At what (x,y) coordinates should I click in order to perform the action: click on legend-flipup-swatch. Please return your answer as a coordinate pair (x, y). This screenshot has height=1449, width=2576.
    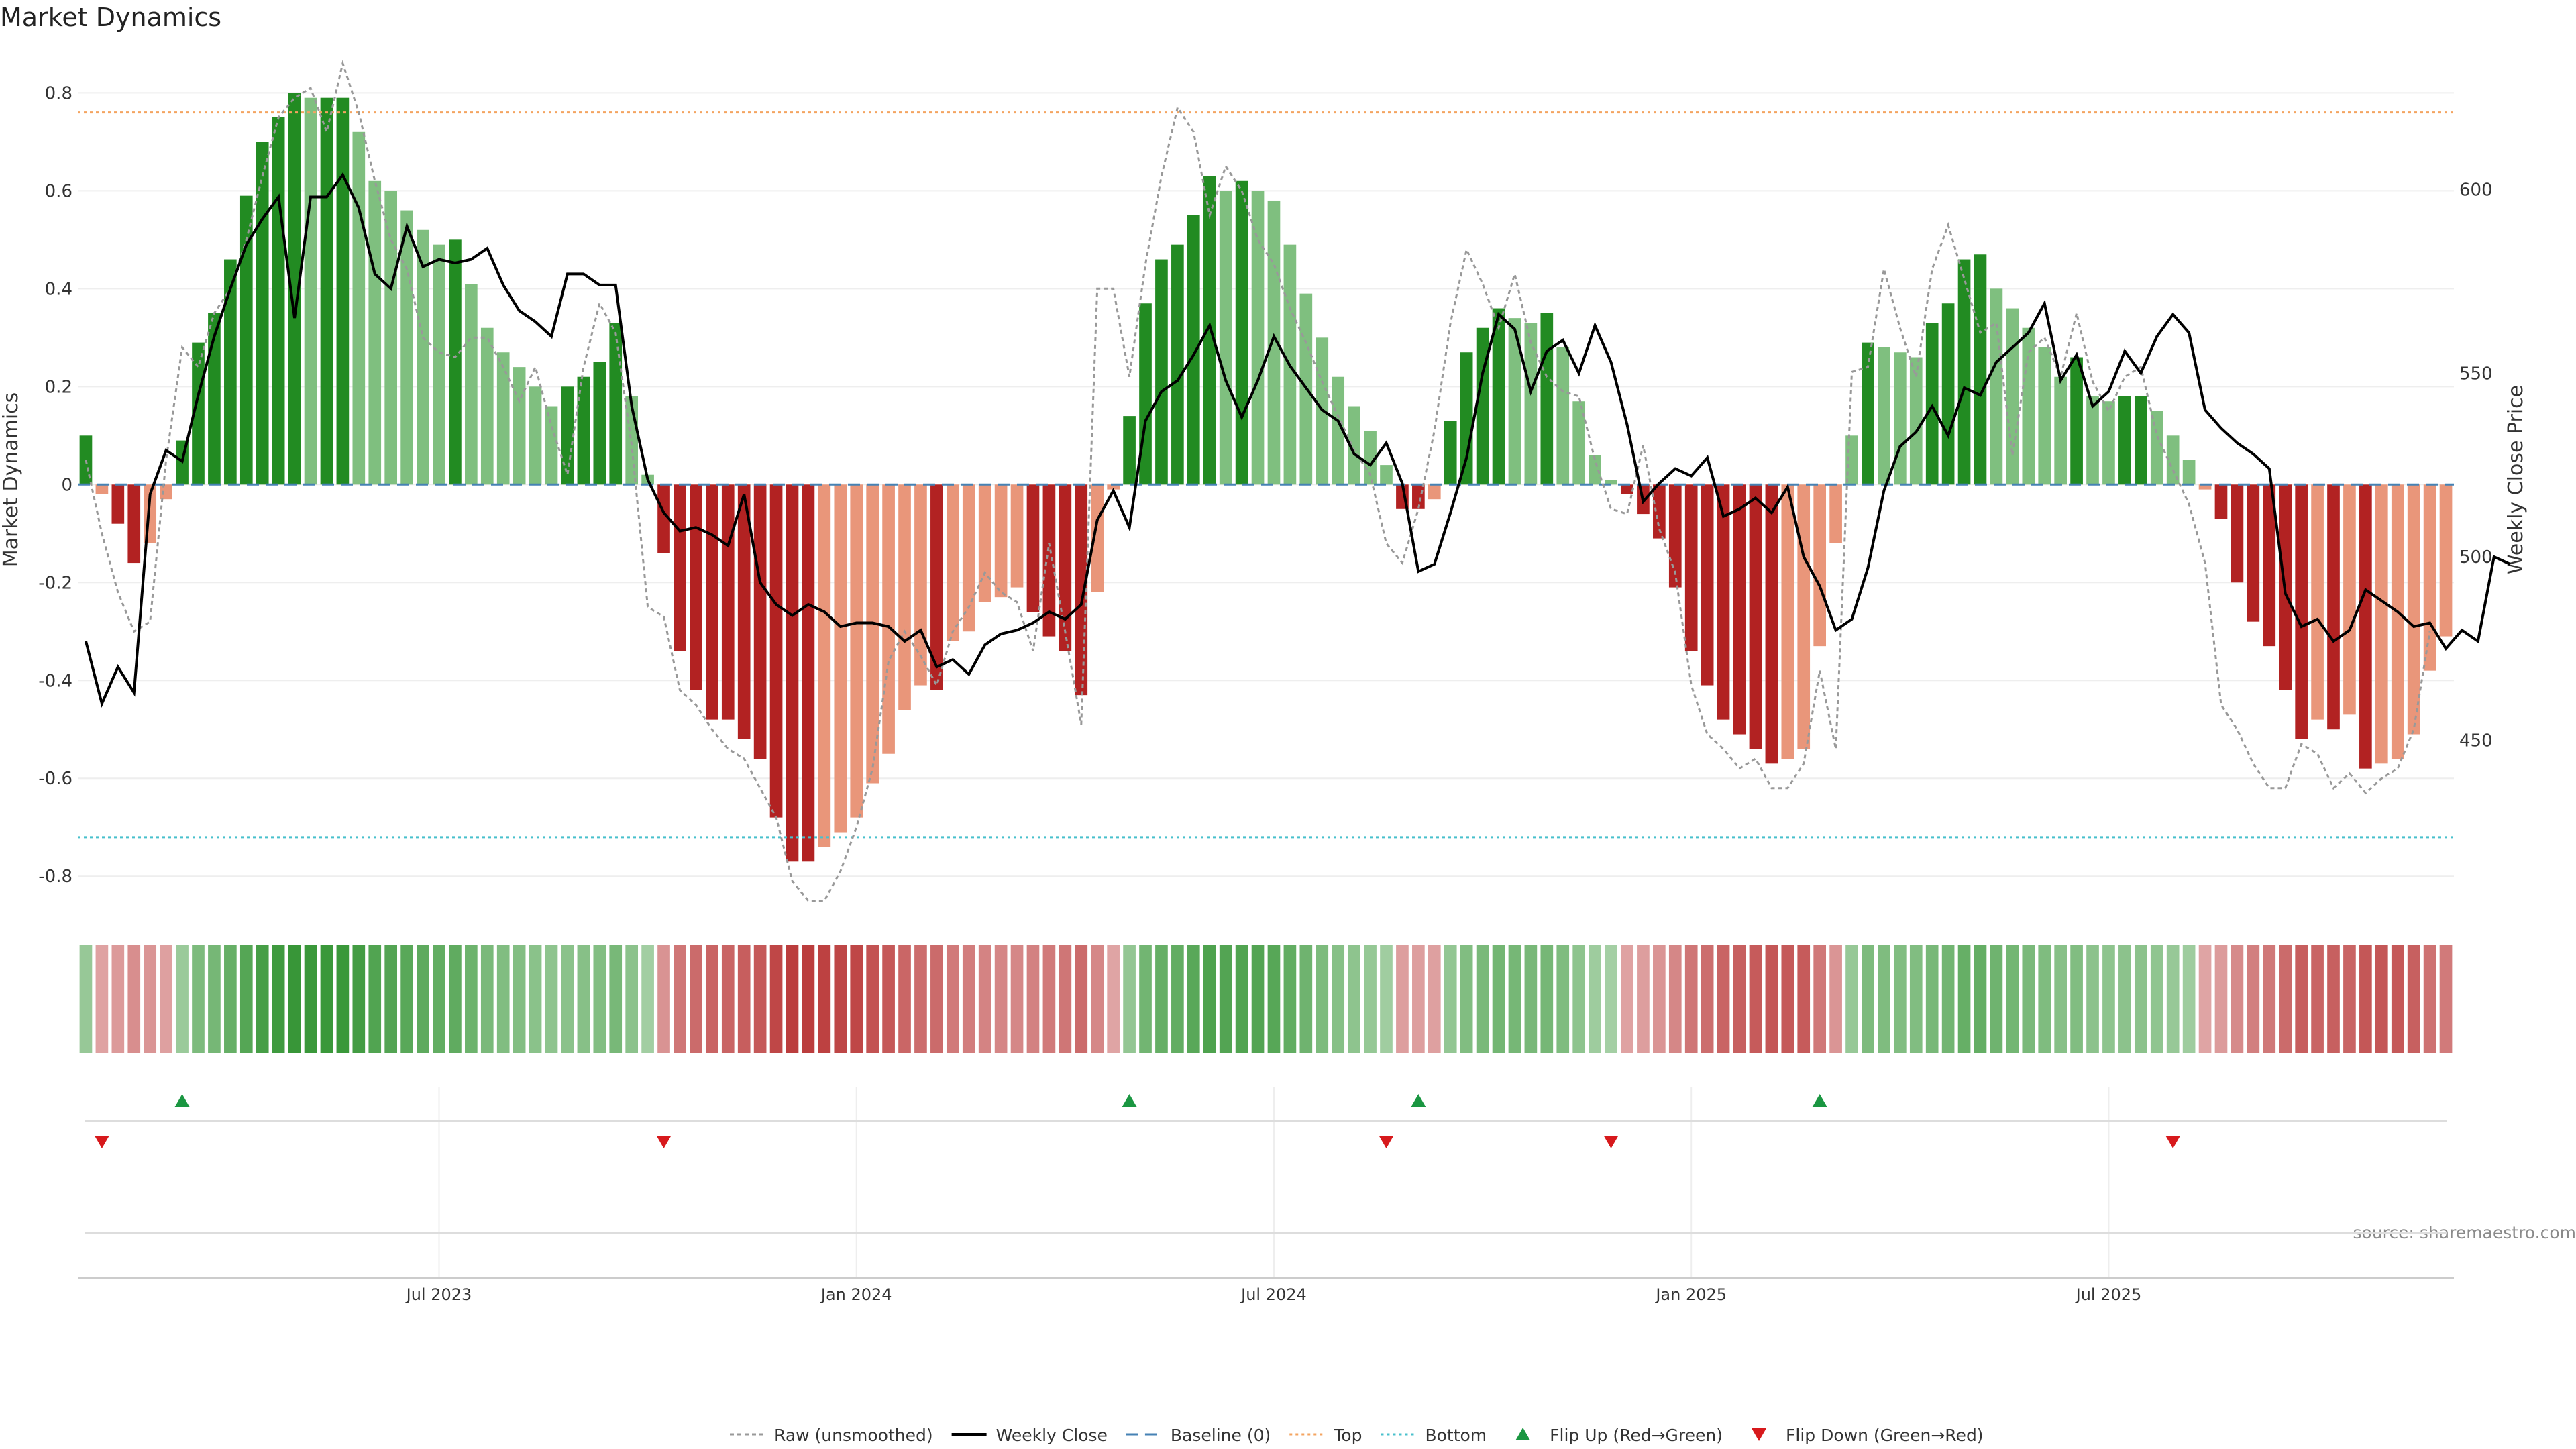
    Looking at the image, I should click on (1523, 1434).